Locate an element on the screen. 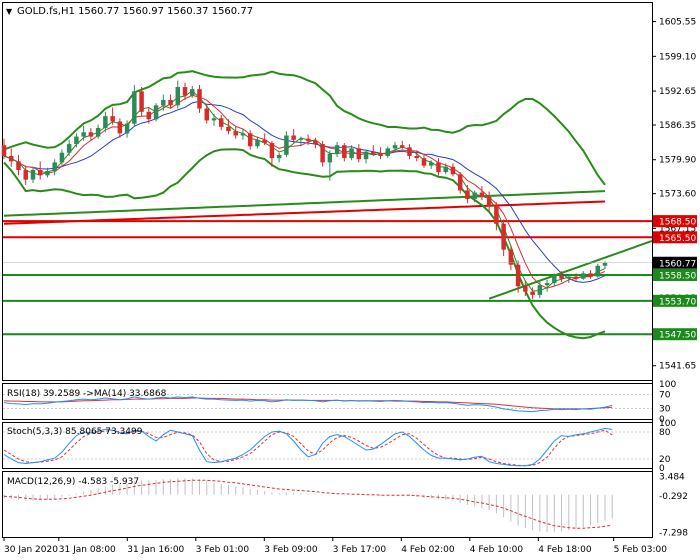 This screenshot has height=560, width=700. trend-line is located at coordinates (570, 270).